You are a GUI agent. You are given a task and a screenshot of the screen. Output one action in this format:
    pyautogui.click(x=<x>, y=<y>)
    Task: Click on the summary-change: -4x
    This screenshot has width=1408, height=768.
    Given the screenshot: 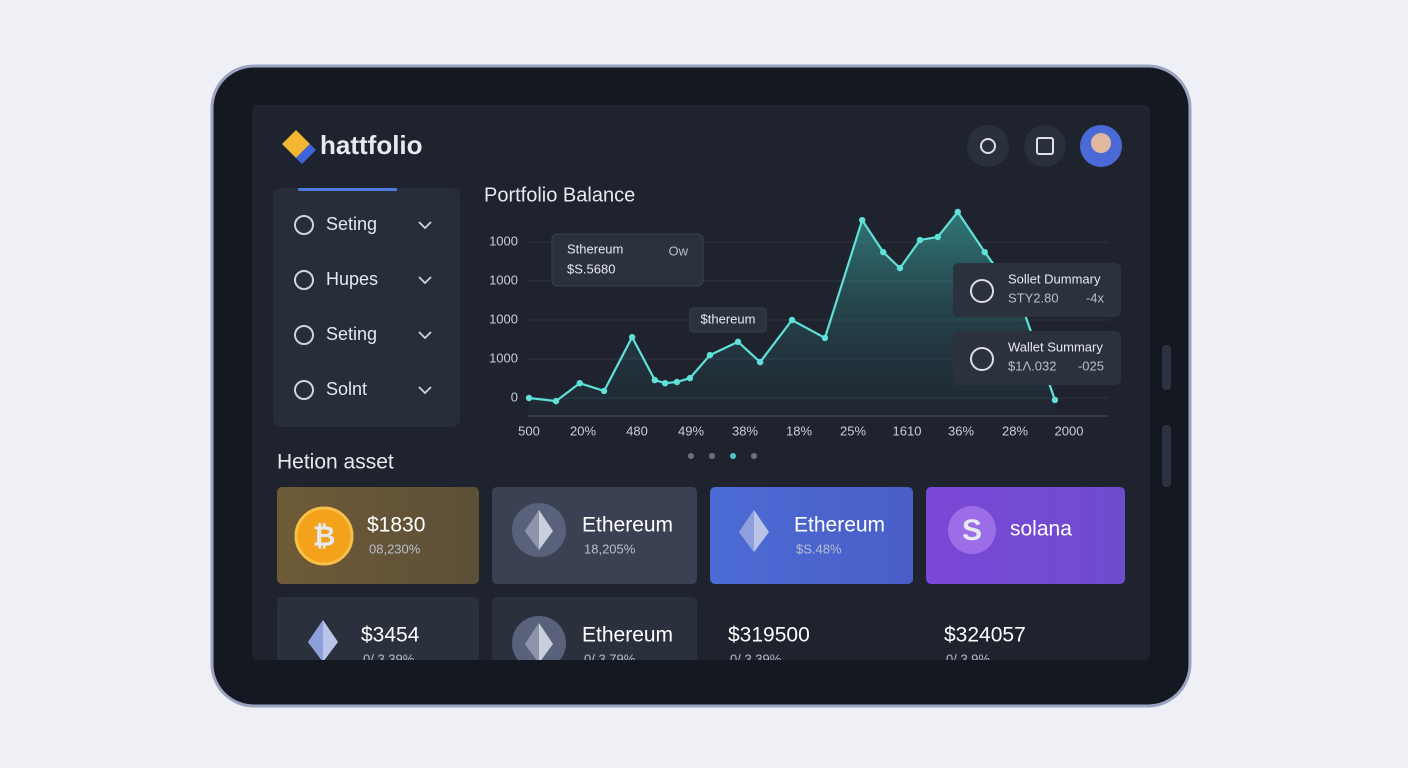 What is the action you would take?
    pyautogui.click(x=1095, y=297)
    